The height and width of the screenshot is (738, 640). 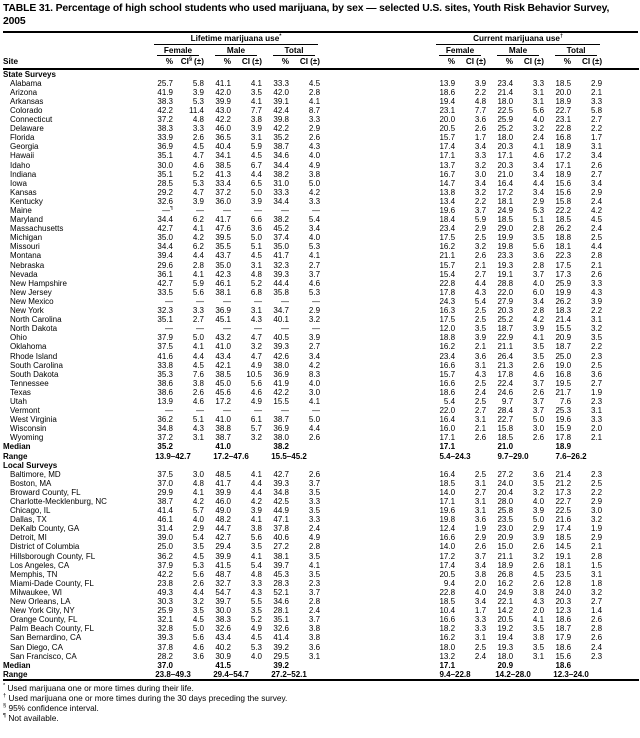 I want to click on value-cell: 4.1, so click(x=256, y=556).